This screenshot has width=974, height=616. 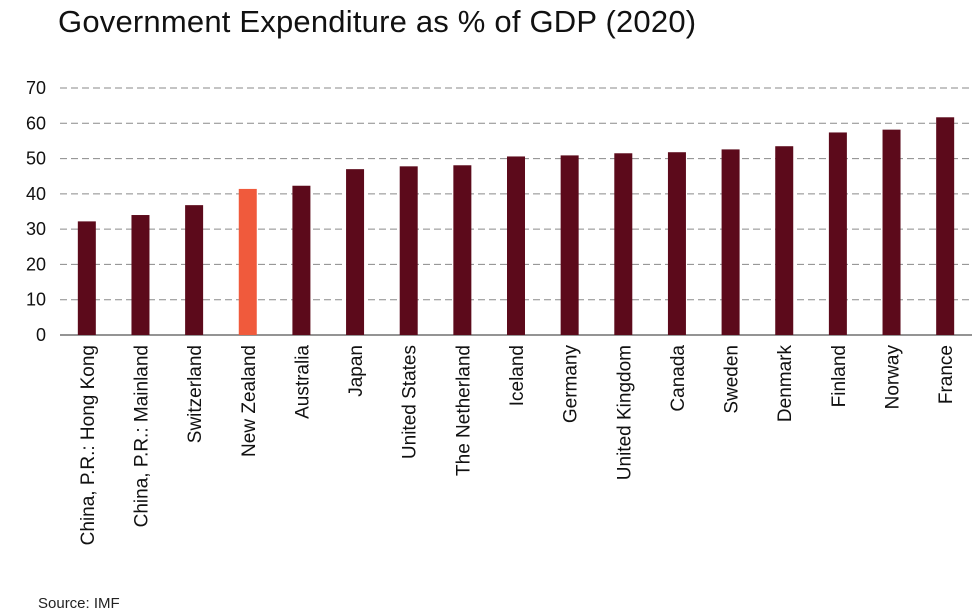 What do you see at coordinates (249, 401) in the screenshot?
I see `x-tick-label: New Zealand` at bounding box center [249, 401].